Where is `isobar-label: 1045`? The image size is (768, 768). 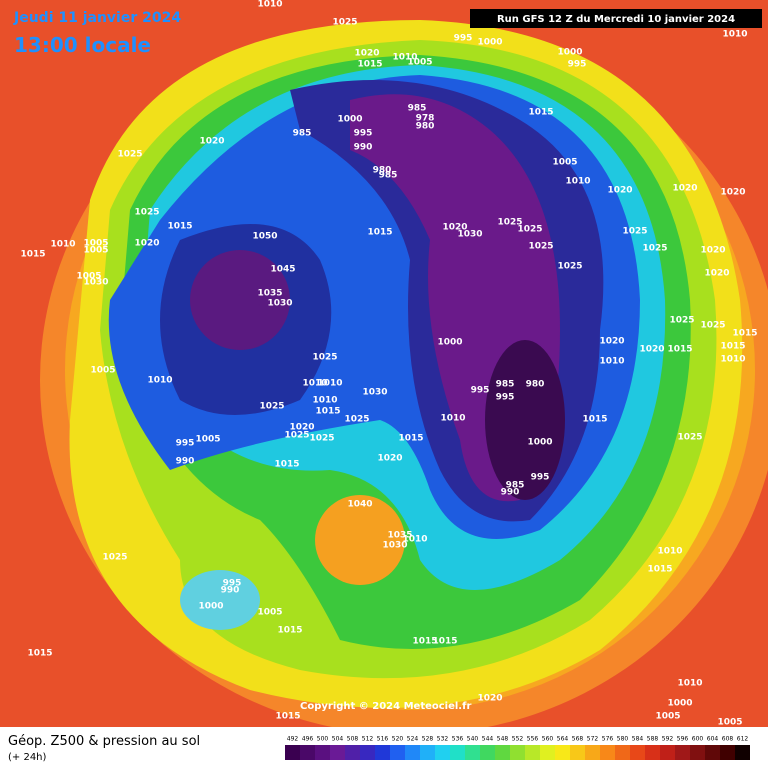
isobar-label: 1045 is located at coordinates (282, 270).